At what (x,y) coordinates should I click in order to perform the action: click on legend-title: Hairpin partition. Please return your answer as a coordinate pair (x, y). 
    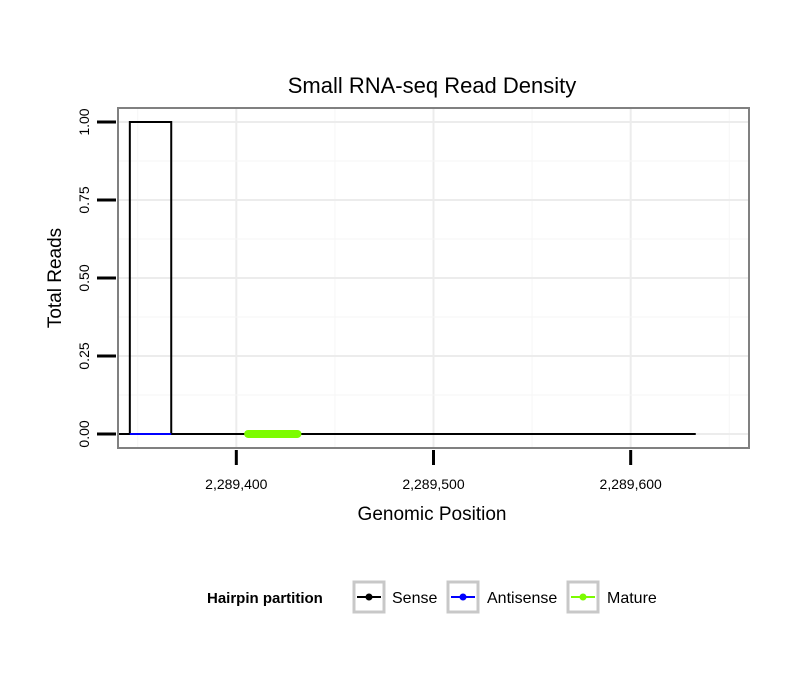
    Looking at the image, I should click on (265, 598).